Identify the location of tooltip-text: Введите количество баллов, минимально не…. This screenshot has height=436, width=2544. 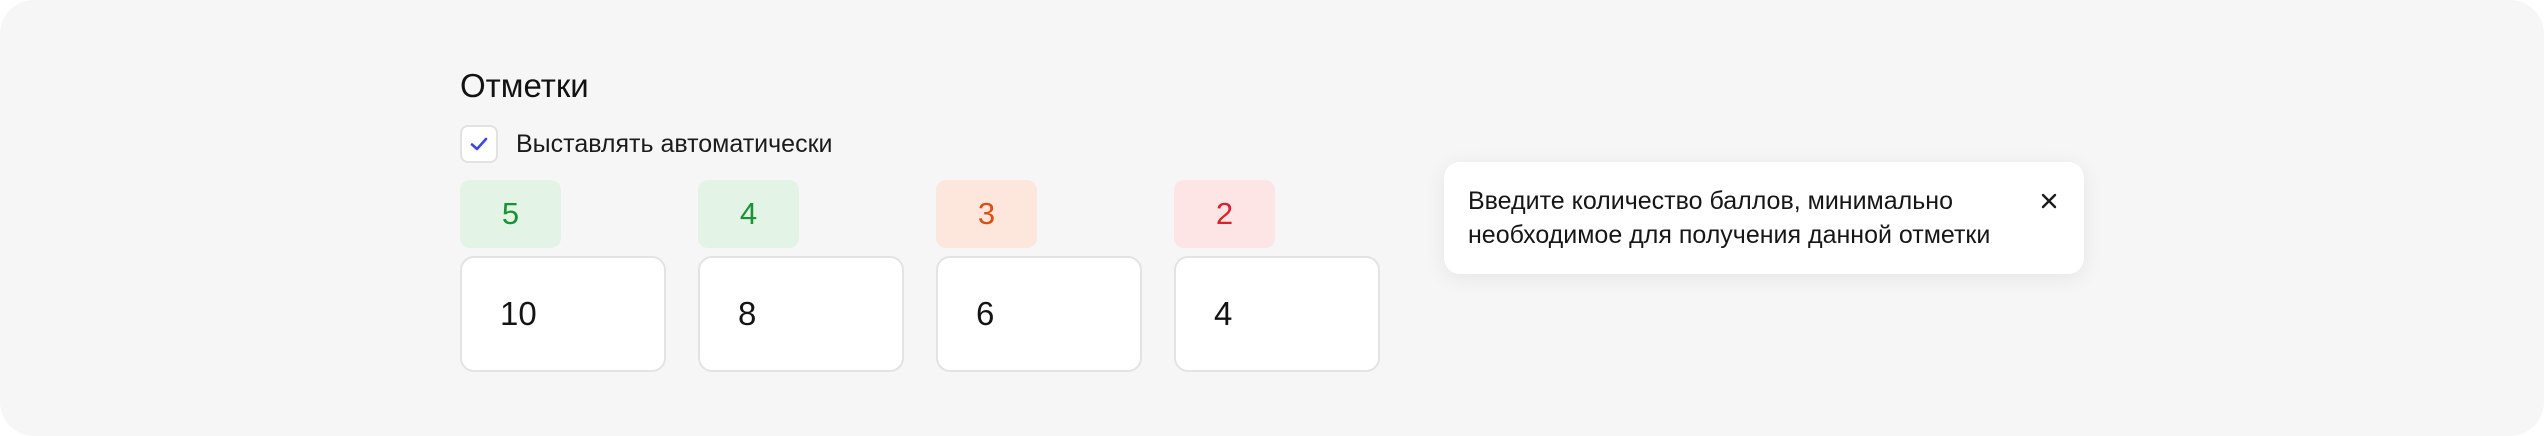
(1729, 218).